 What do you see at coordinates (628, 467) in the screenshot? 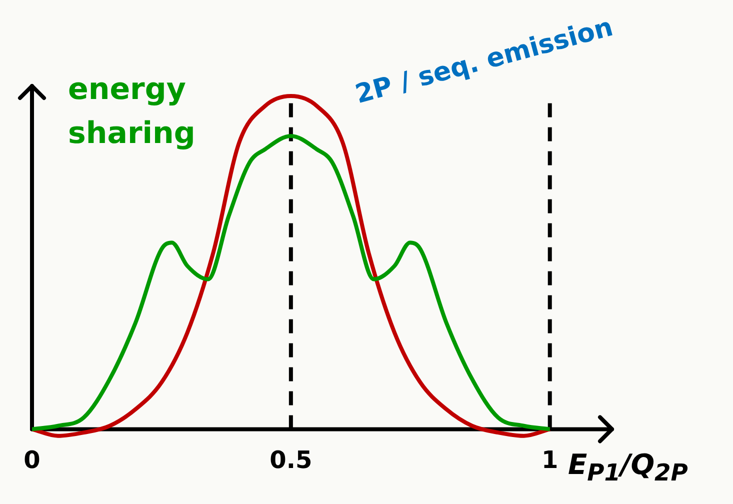
I see `x-axis-title: E$_{P1}$/Q$_{2P}$` at bounding box center [628, 467].